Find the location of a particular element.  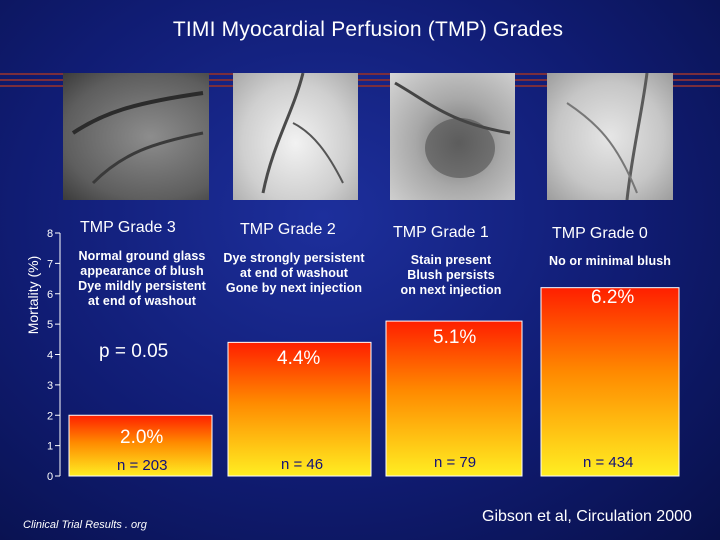

grade-0-n-label: n = 434 is located at coordinates (608, 462).